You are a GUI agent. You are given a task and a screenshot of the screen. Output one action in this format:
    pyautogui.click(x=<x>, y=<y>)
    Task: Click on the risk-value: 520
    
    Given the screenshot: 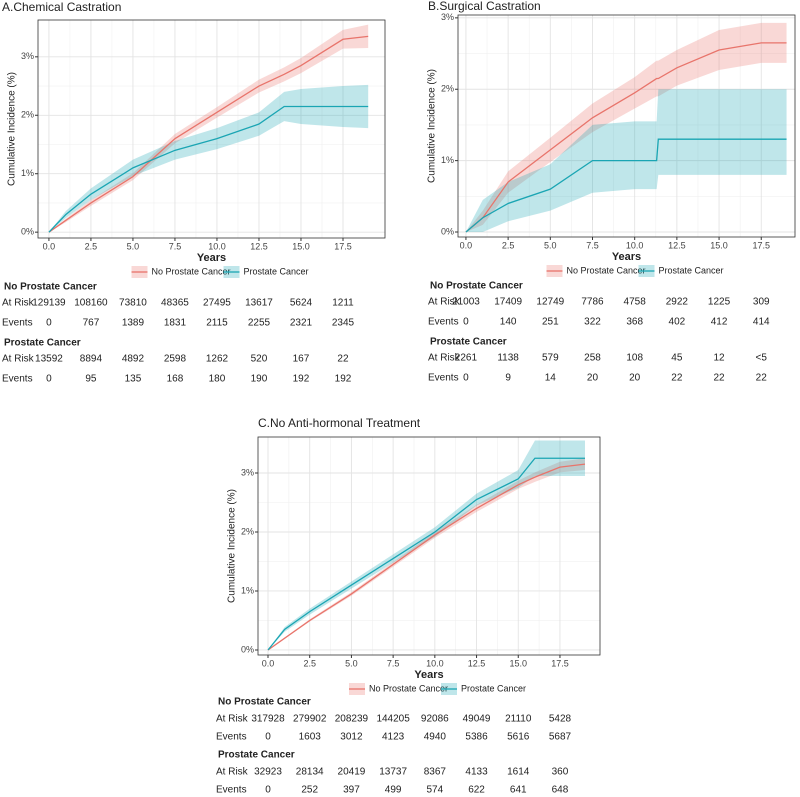 What is the action you would take?
    pyautogui.click(x=259, y=359)
    